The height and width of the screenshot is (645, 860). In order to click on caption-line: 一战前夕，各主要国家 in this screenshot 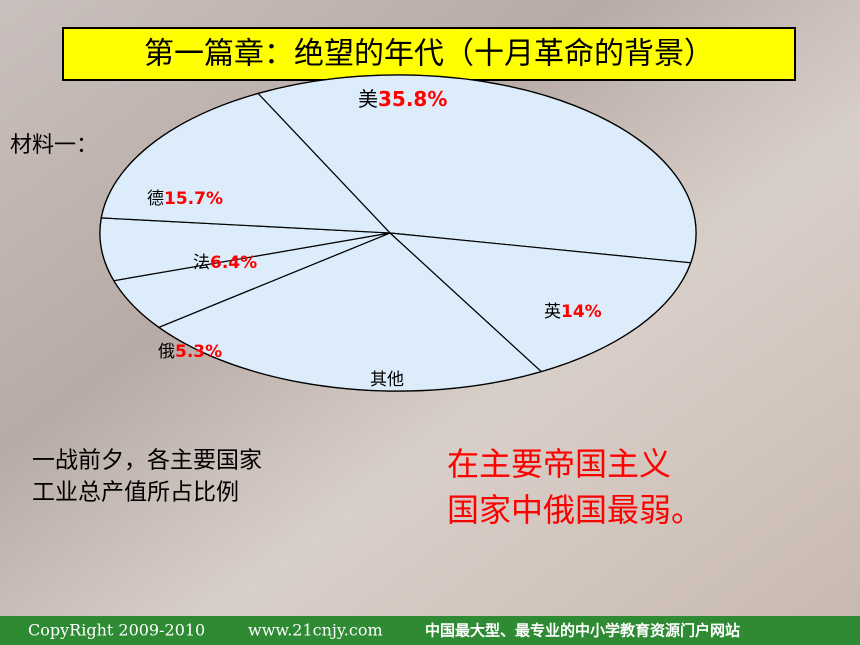, I will do `click(147, 461)`.